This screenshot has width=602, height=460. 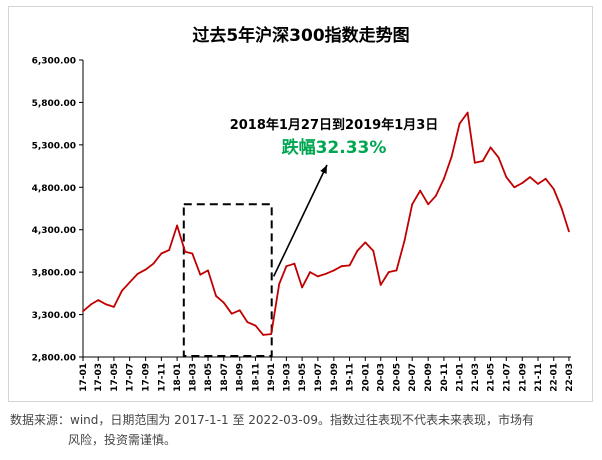 What do you see at coordinates (272, 377) in the screenshot?
I see `x-tick-label: 19-01` at bounding box center [272, 377].